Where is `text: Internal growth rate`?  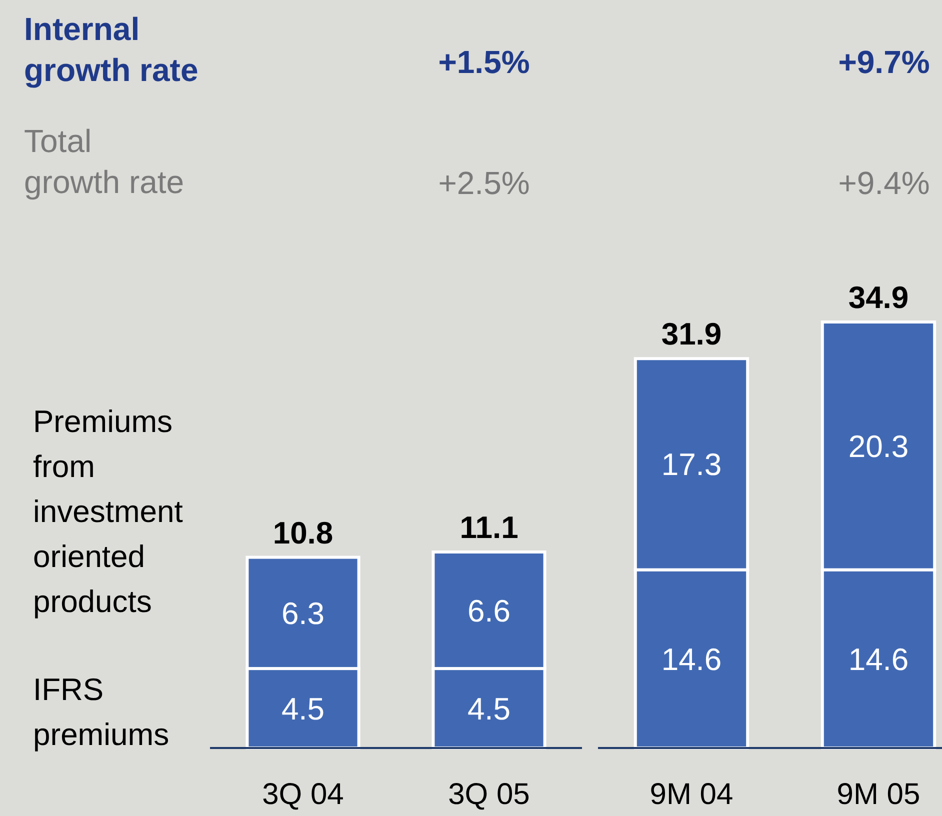 text: Internal growth rate is located at coordinates (111, 49).